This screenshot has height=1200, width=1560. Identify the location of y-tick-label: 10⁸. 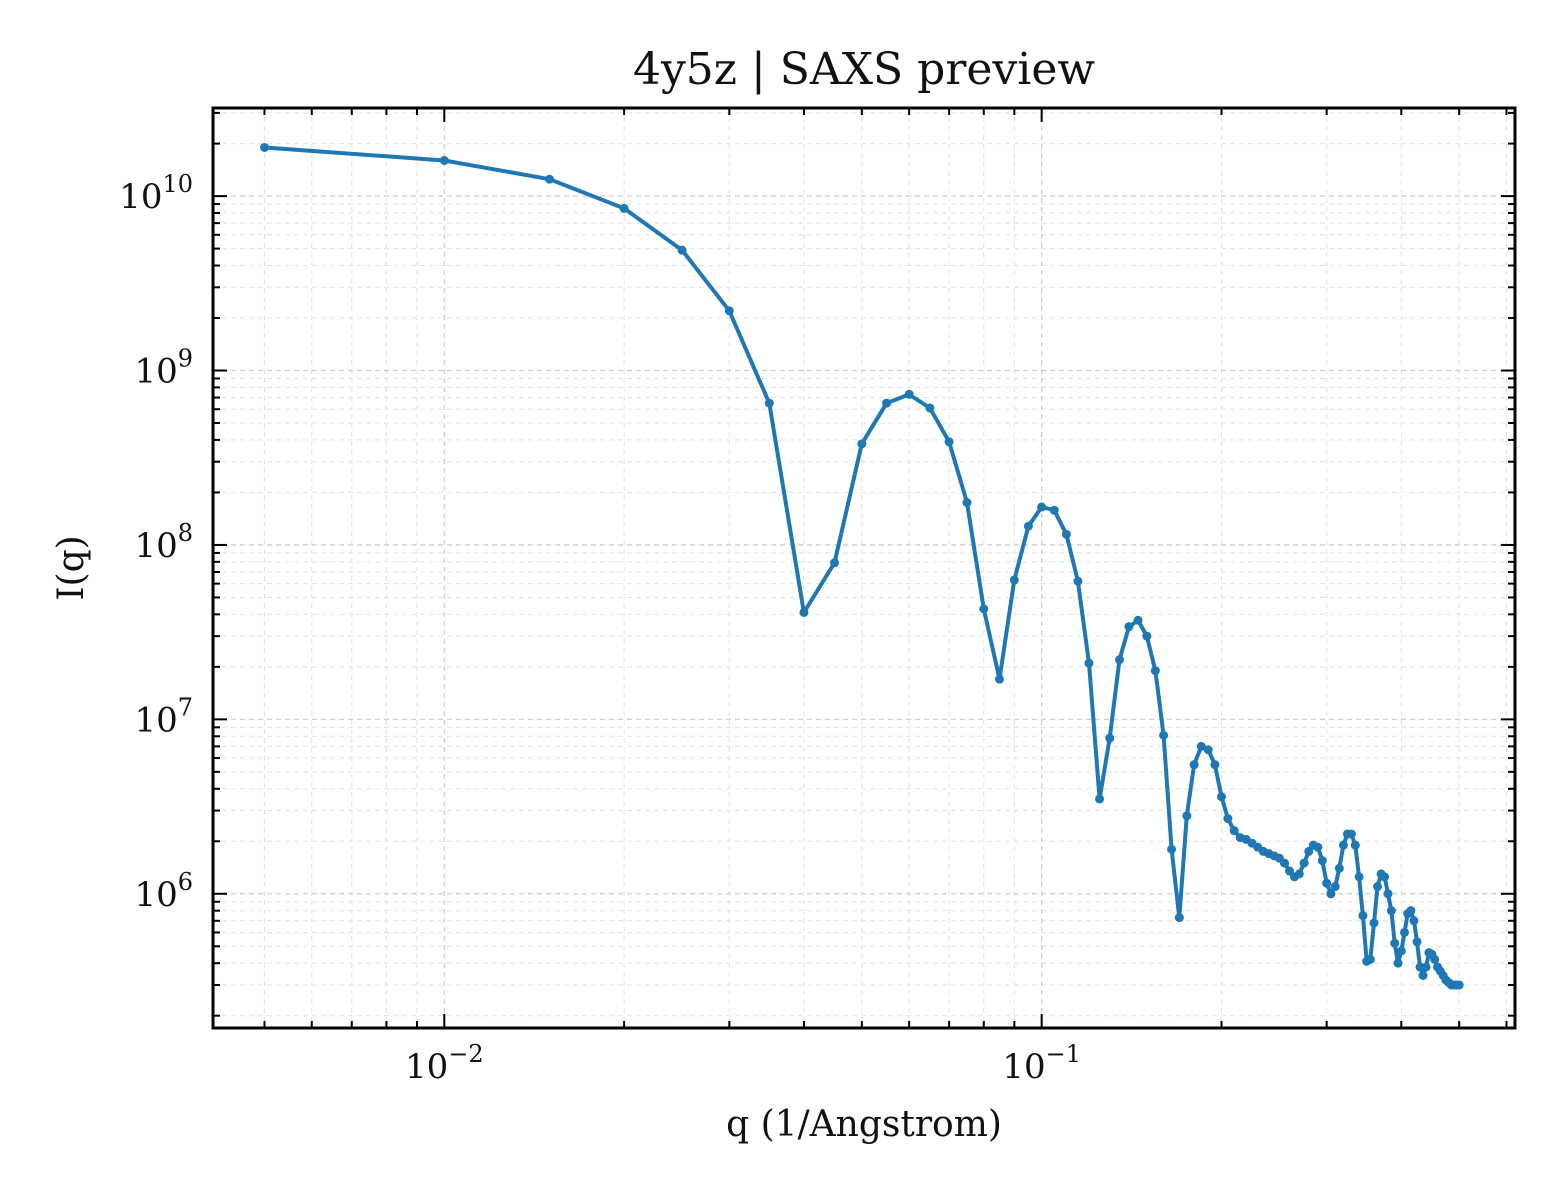
(163, 542).